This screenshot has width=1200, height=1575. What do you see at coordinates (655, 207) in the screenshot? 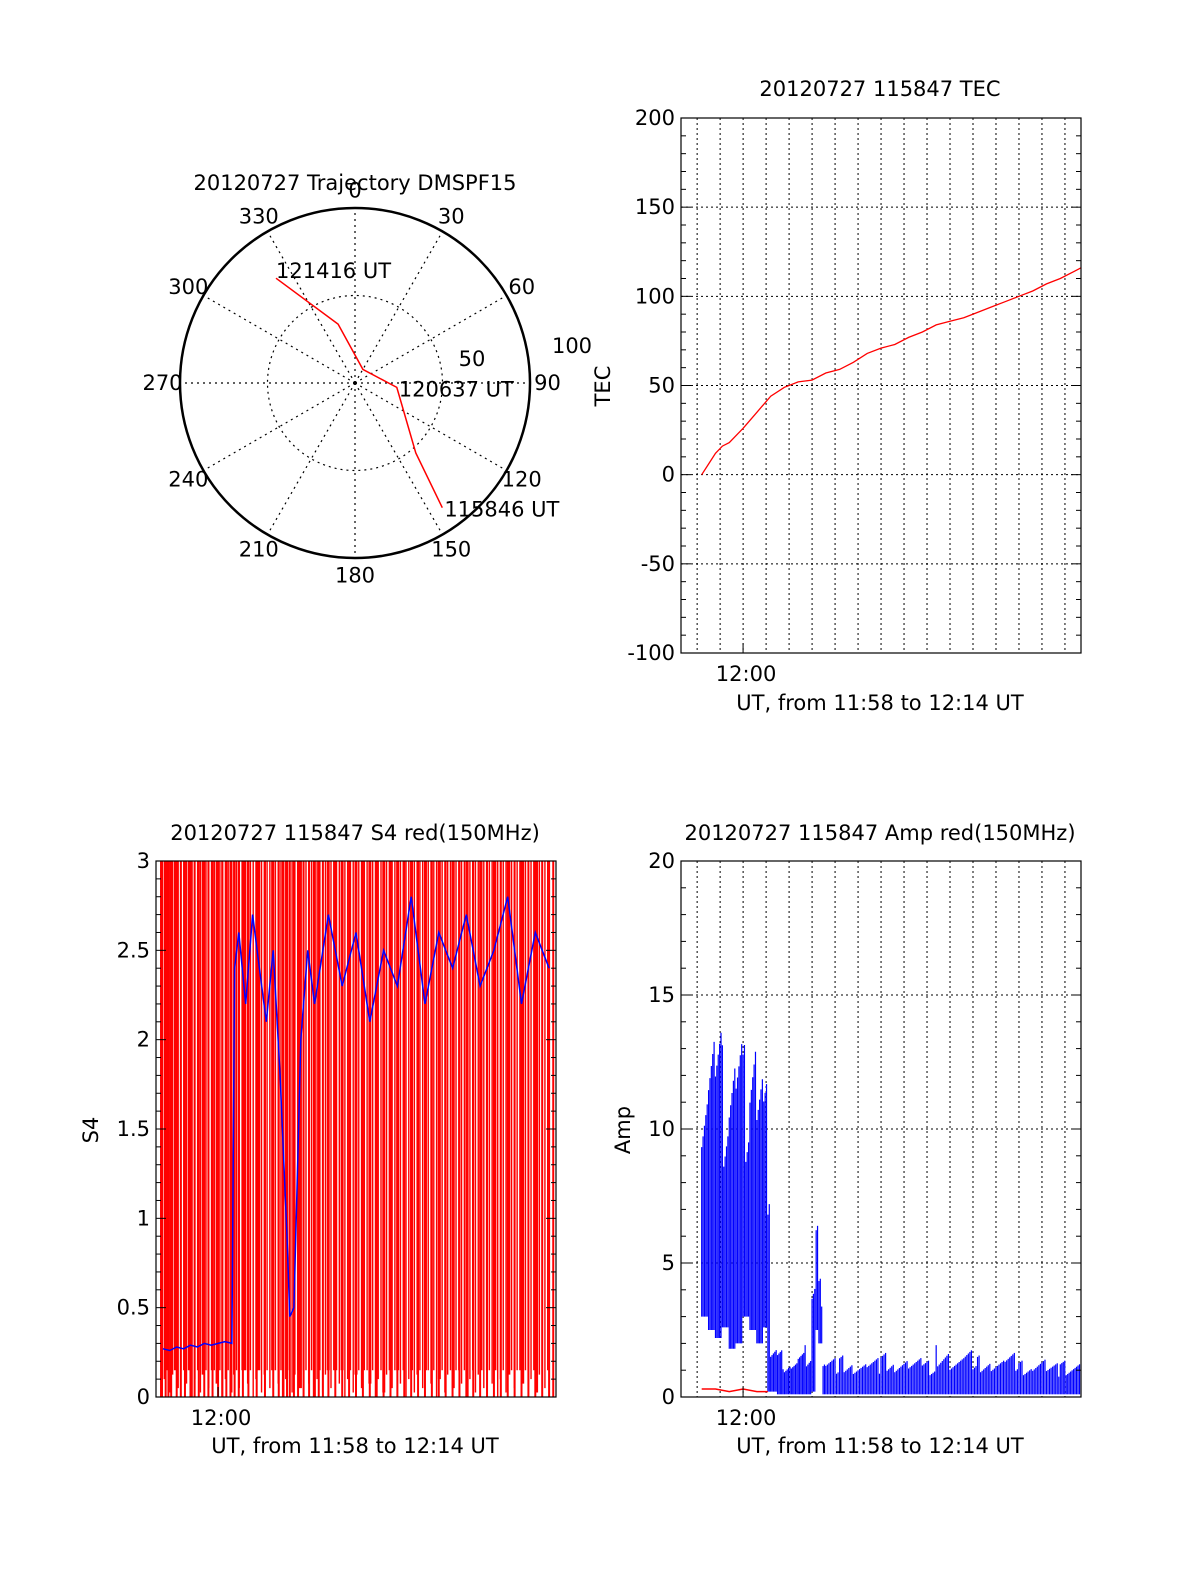
I see `y-tick-label: 150` at bounding box center [655, 207].